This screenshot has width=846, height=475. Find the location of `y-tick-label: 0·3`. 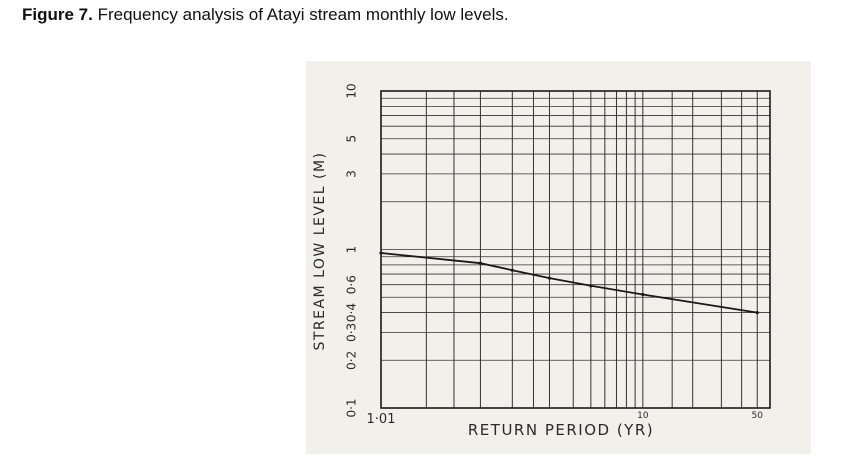

y-tick-label: 0·3 is located at coordinates (352, 332).